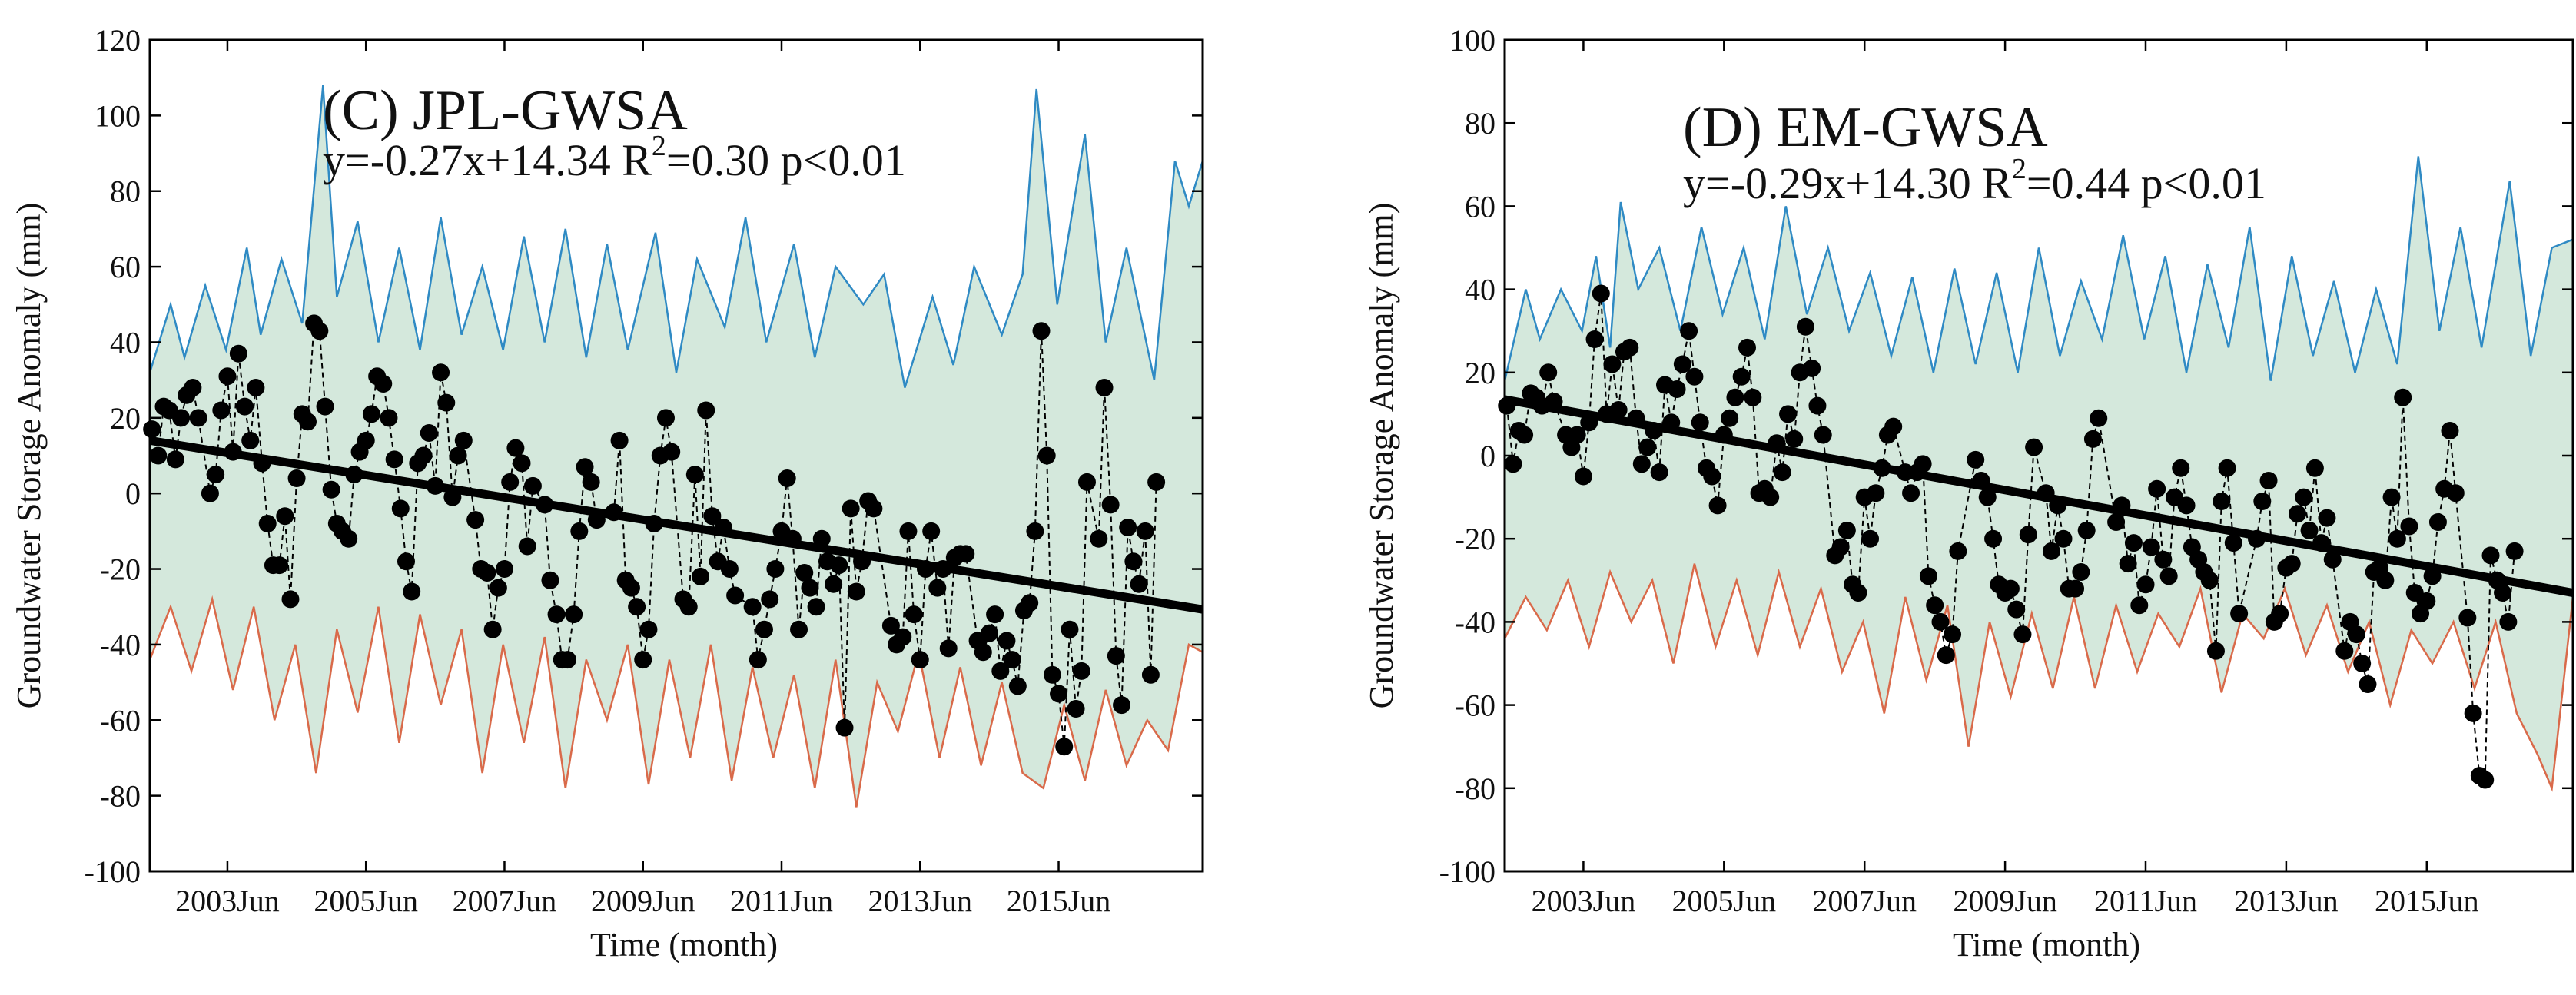 The image size is (2576, 995). Describe the element at coordinates (366, 901) in the screenshot. I see `x-tick-label: 2005Jun` at that location.